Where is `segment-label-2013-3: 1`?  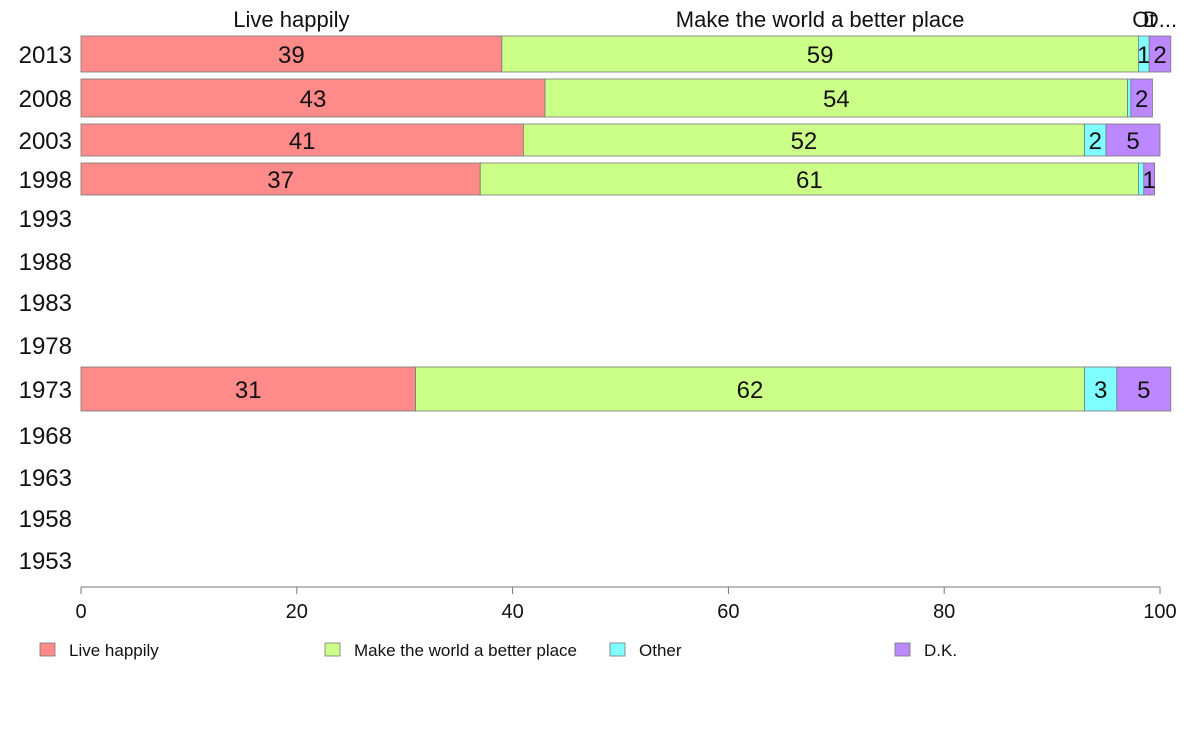 segment-label-2013-3: 1 is located at coordinates (1143, 55).